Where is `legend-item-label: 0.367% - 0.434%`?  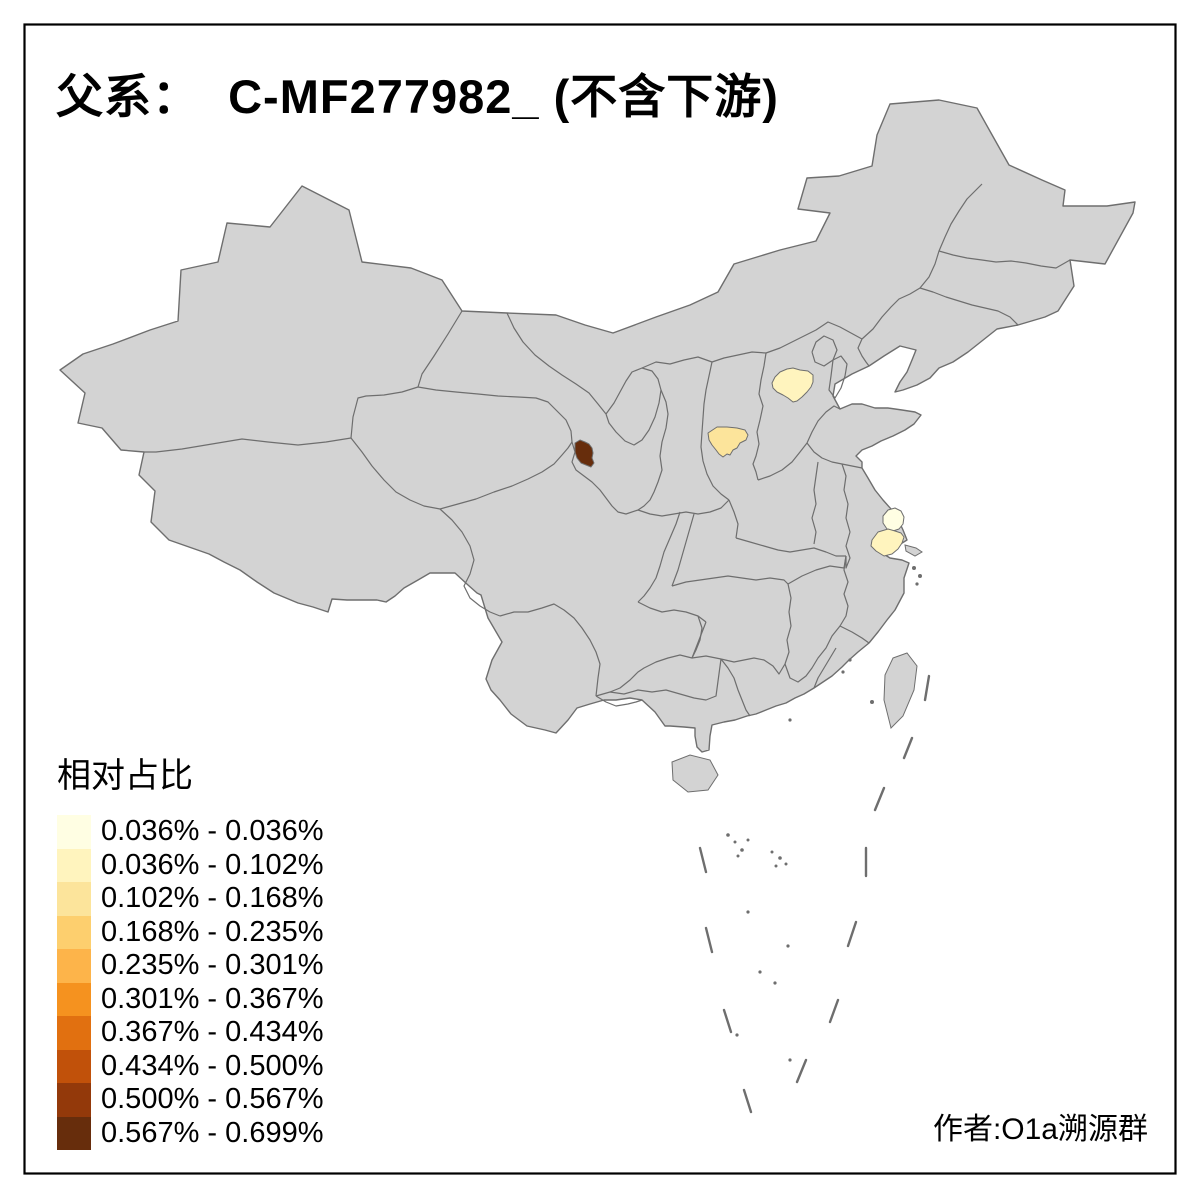
legend-item-label: 0.367% - 0.434% is located at coordinates (212, 1032).